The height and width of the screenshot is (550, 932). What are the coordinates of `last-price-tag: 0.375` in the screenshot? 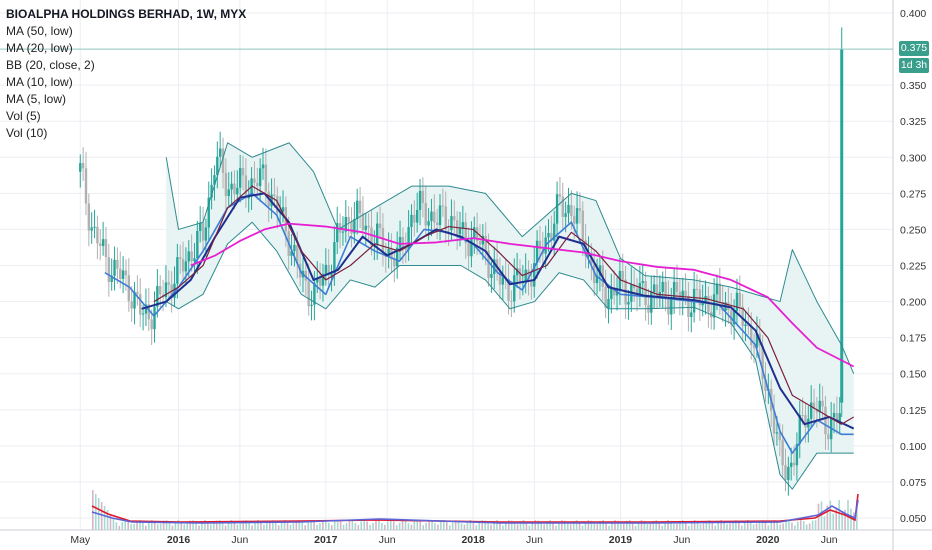 It's located at (914, 48).